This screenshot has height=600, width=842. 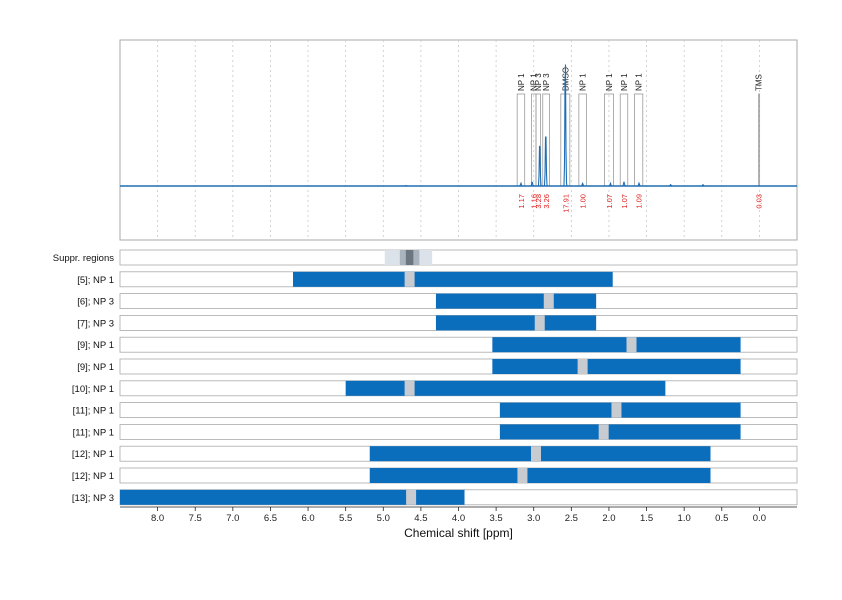 I want to click on x-tick-label: 7.0, so click(x=232, y=518).